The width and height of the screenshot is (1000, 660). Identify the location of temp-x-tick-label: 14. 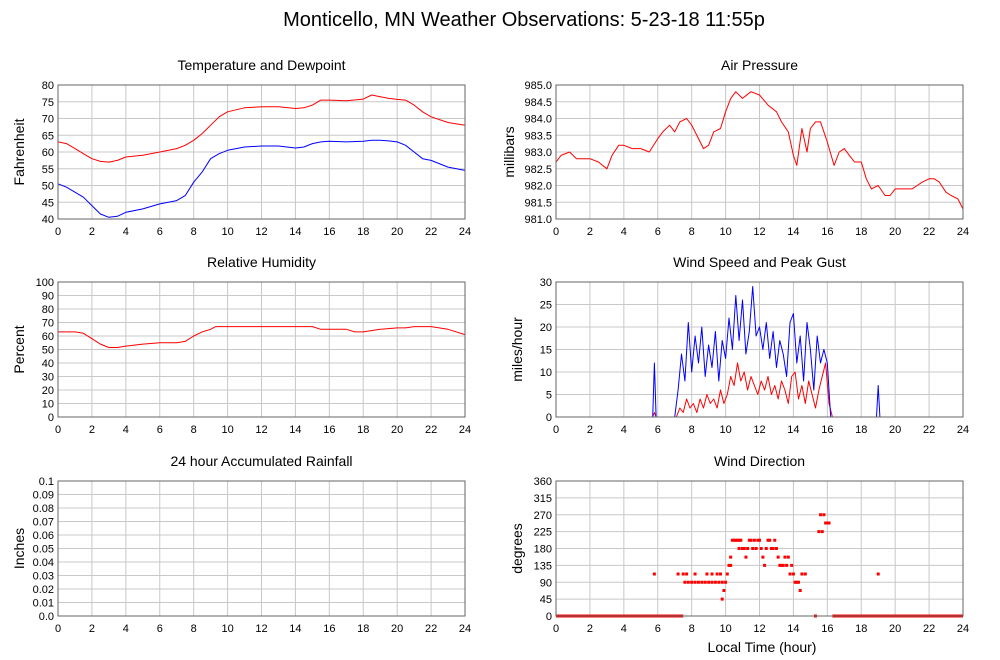
(295, 232).